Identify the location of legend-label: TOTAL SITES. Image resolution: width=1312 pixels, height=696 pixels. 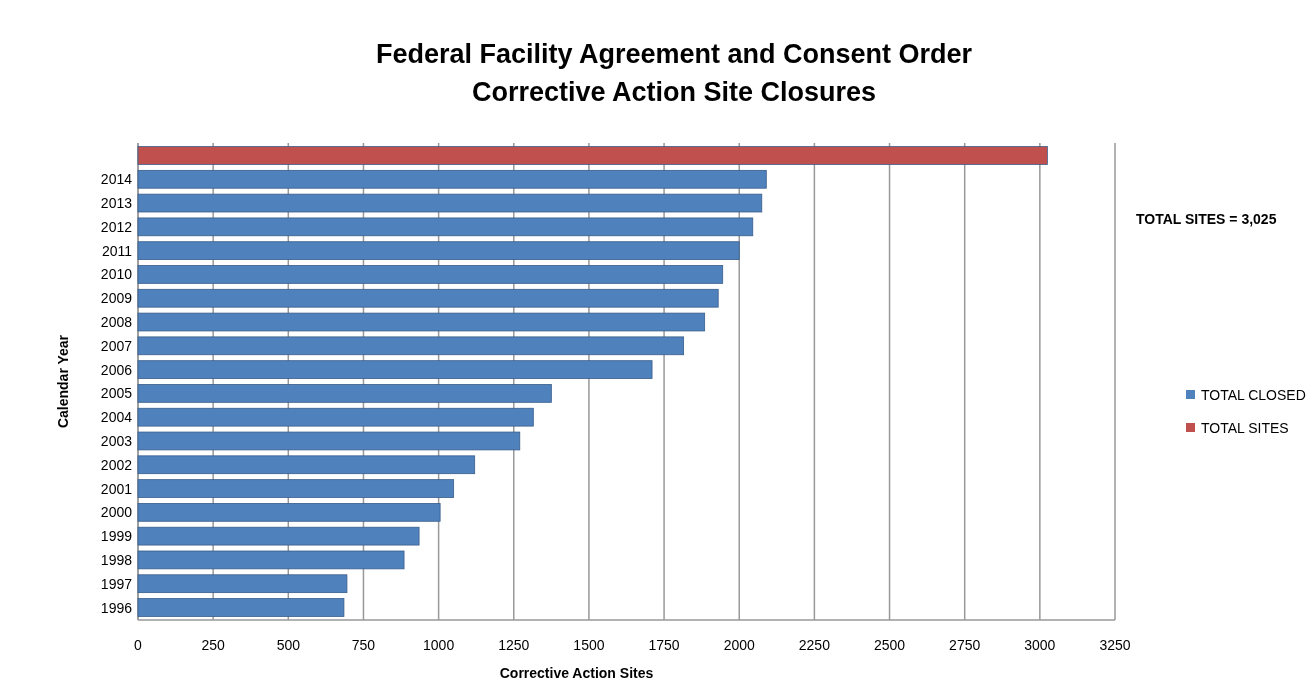
(1245, 428).